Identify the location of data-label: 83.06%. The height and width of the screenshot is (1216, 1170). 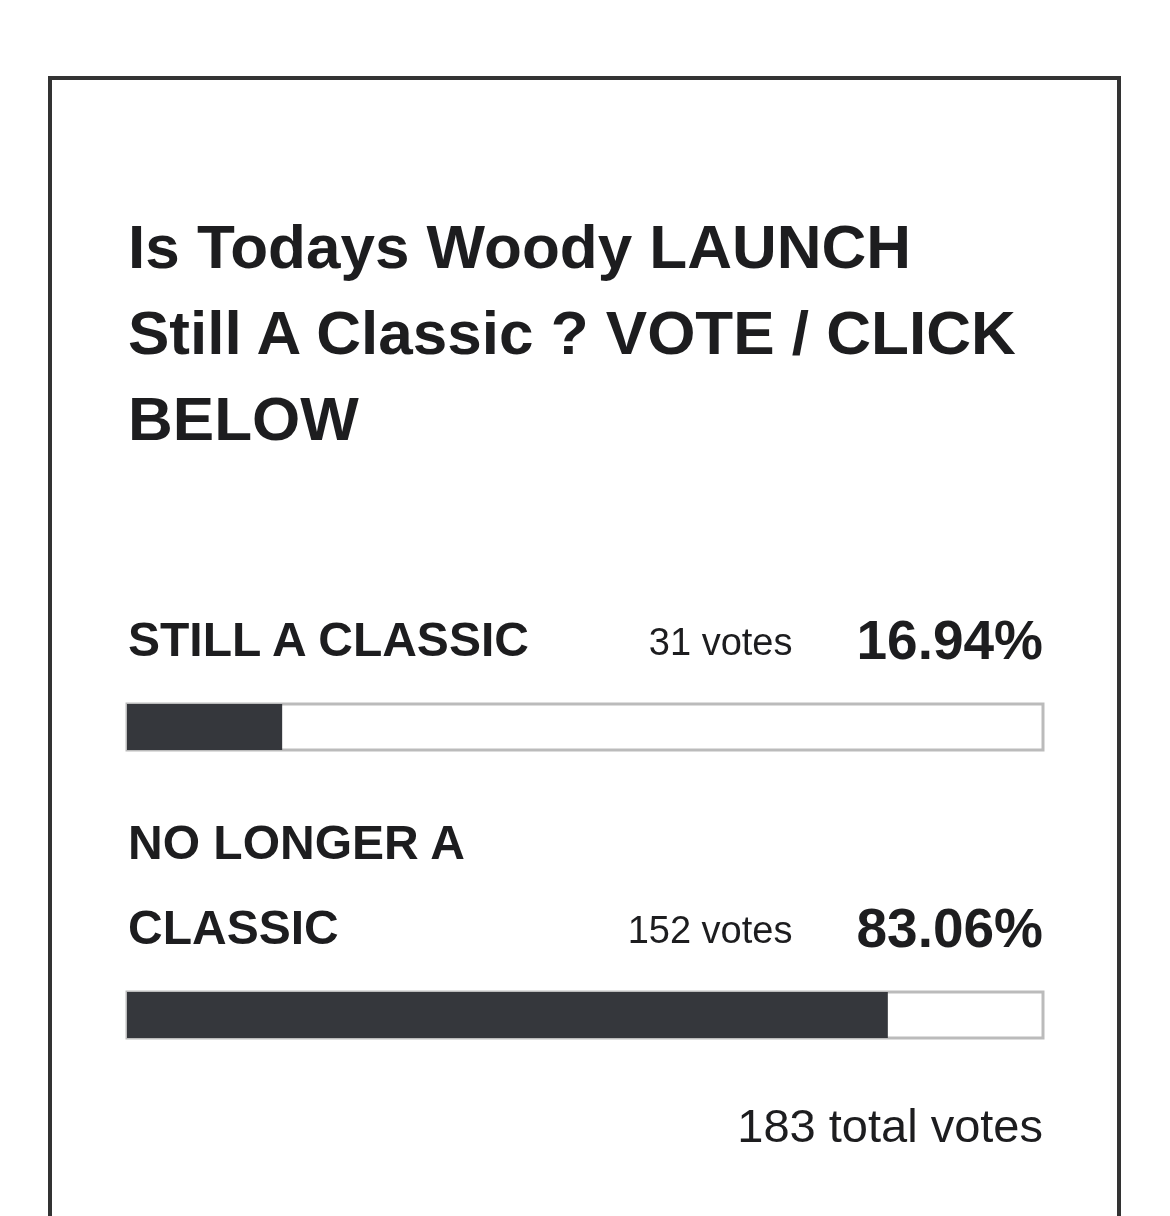
(949, 928).